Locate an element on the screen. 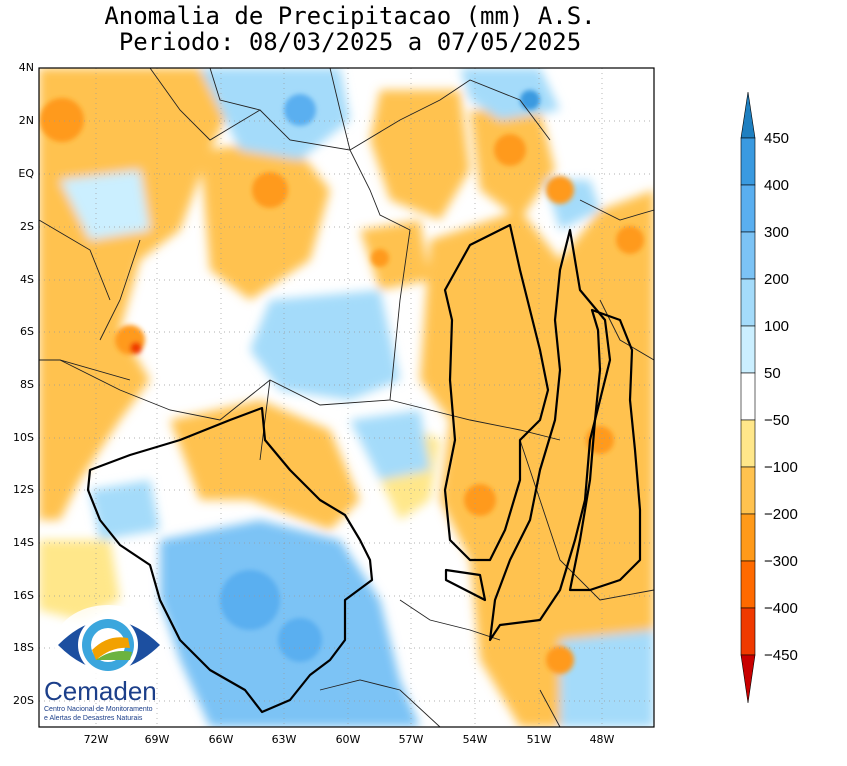 This screenshot has width=847, height=766. x-tick-label: 66W is located at coordinates (221, 739).